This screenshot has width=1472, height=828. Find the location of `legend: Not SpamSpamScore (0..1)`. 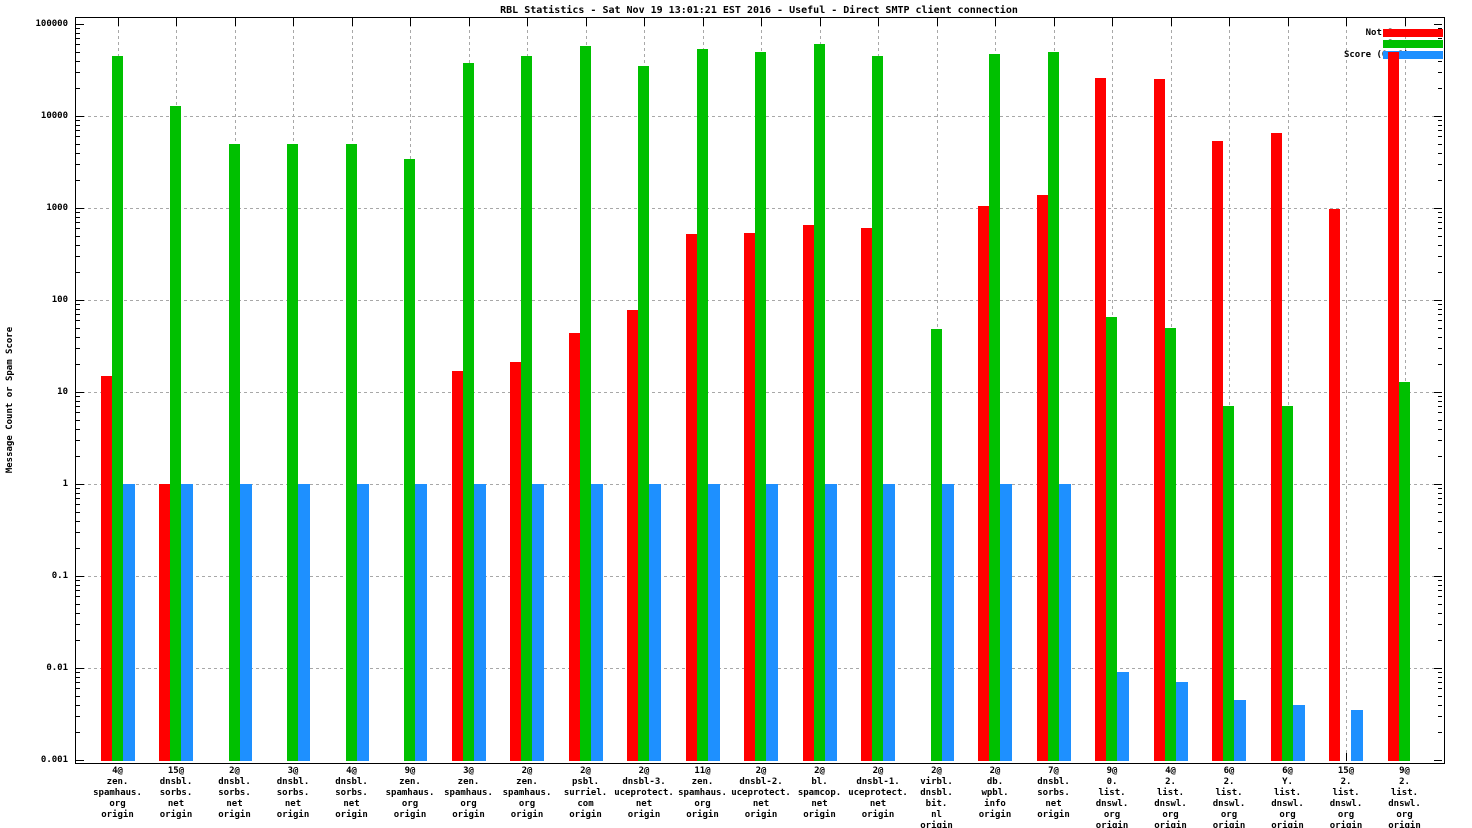

legend: Not SpamSpamScore (0..1) is located at coordinates (1272, 48).